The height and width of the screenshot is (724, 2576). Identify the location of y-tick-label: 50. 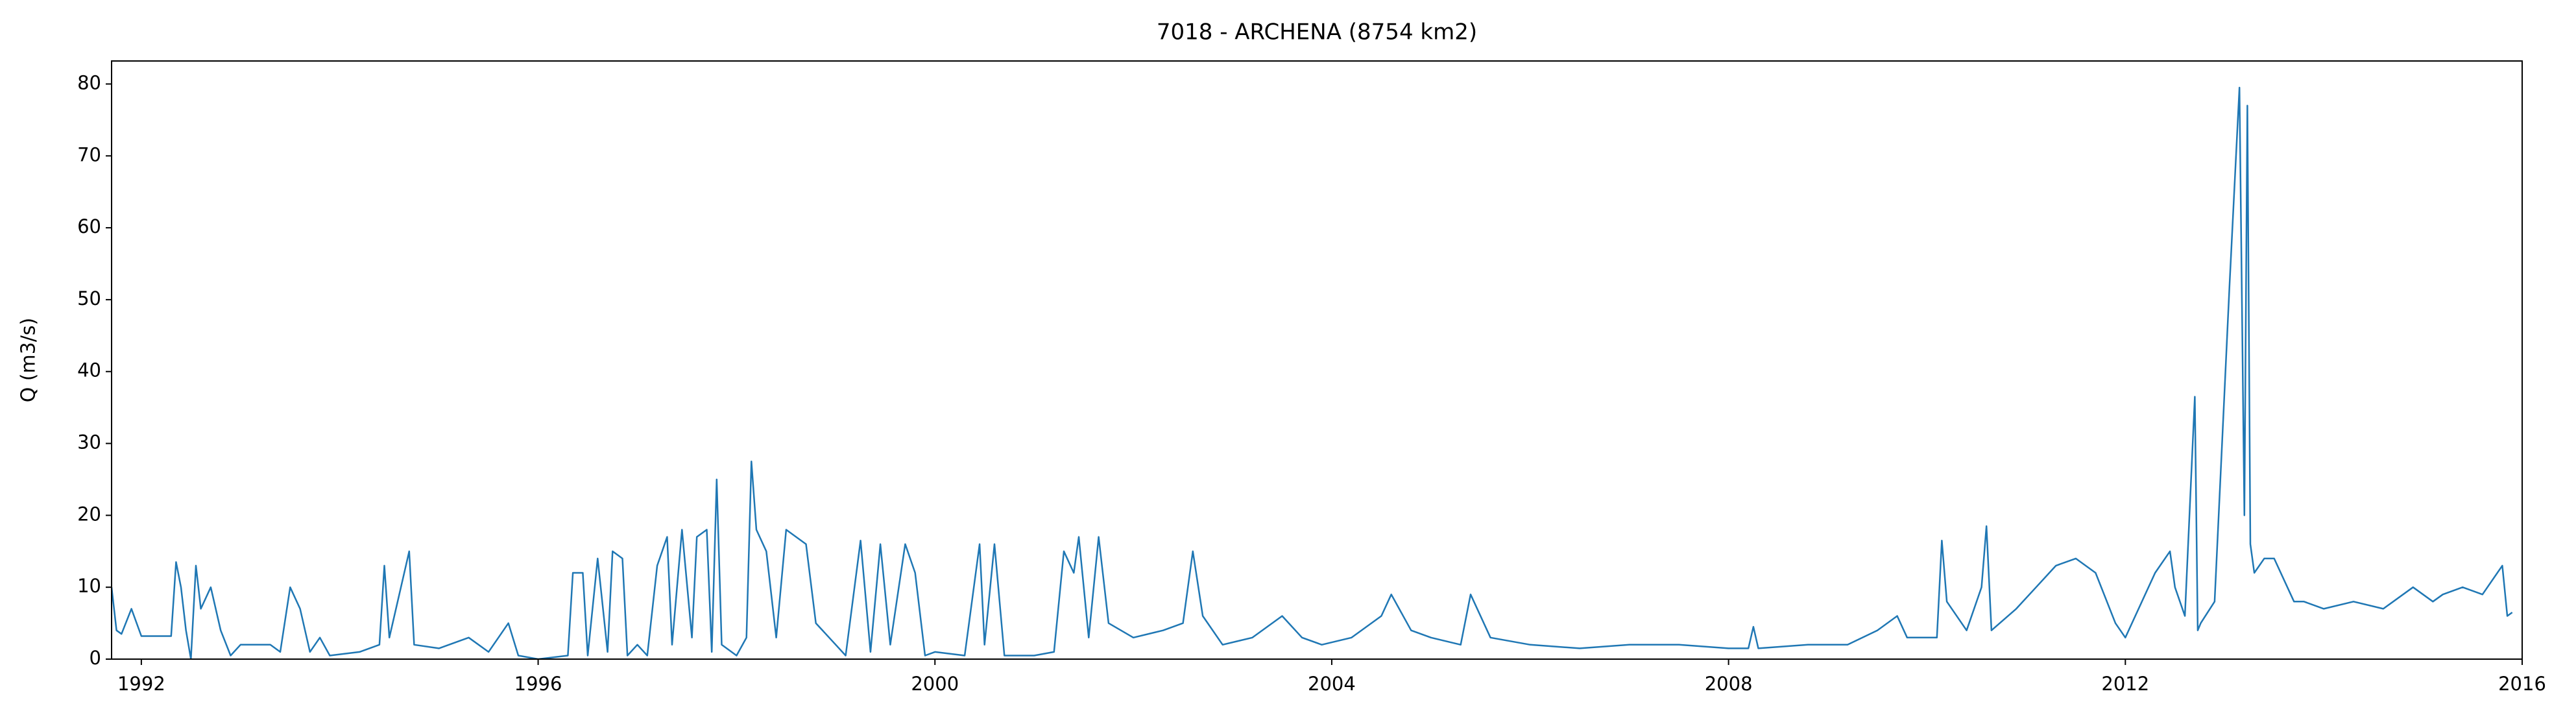
(89, 298).